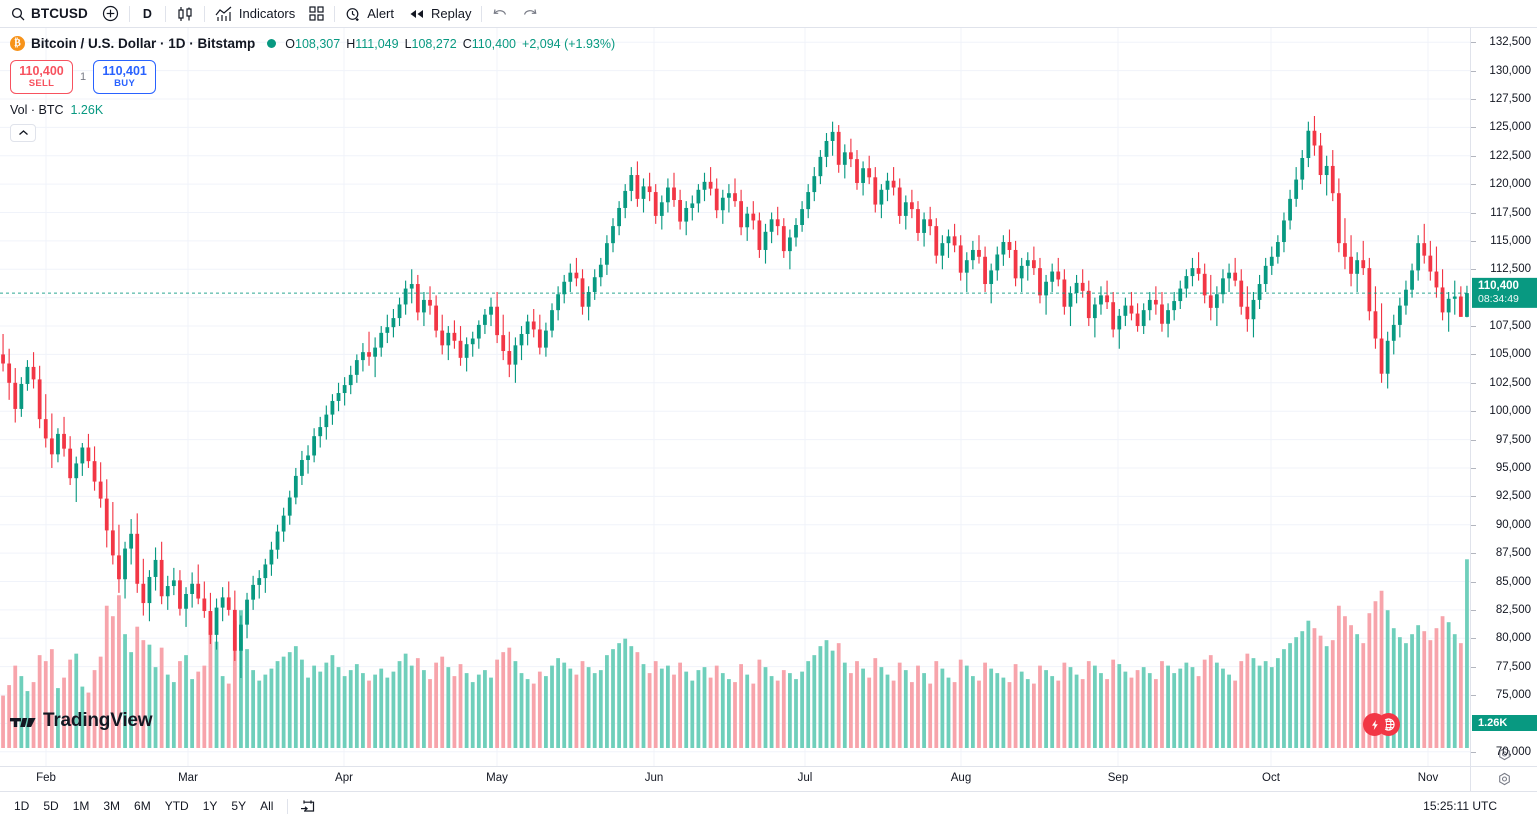  Describe the element at coordinates (1513, 638) in the screenshot. I see `price-tick-label: 80,000` at that location.